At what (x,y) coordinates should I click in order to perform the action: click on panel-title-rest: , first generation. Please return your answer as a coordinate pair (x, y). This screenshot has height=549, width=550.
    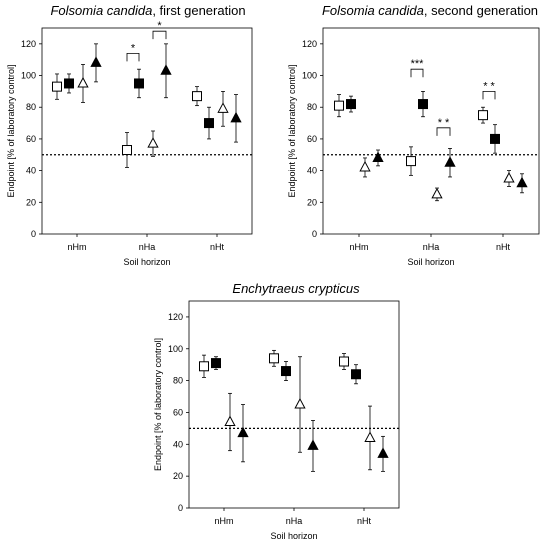
    Looking at the image, I should click on (198, 10).